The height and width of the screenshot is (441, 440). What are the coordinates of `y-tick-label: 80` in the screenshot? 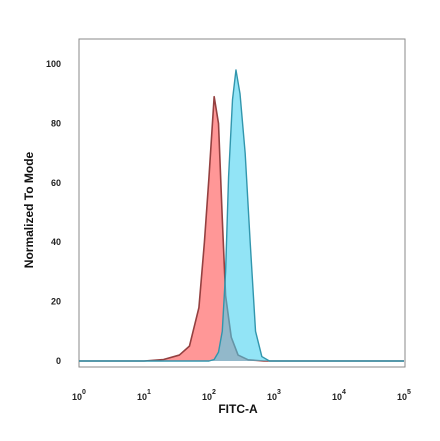 It's located at (56, 123).